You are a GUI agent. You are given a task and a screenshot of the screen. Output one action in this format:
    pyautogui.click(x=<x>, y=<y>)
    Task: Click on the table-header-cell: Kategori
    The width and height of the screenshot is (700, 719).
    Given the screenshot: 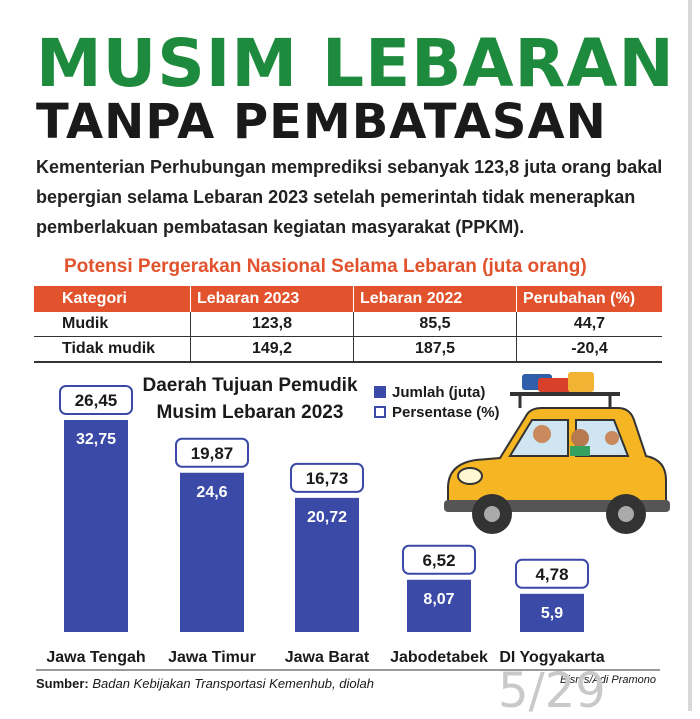 What is the action you would take?
    pyautogui.click(x=112, y=299)
    